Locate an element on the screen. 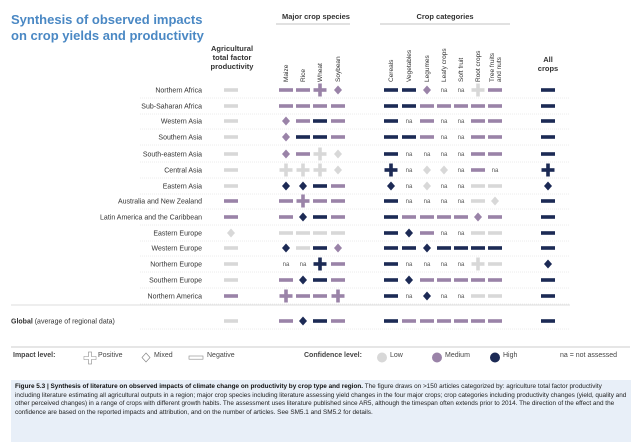  column-header: Legumes is located at coordinates (427, 68).